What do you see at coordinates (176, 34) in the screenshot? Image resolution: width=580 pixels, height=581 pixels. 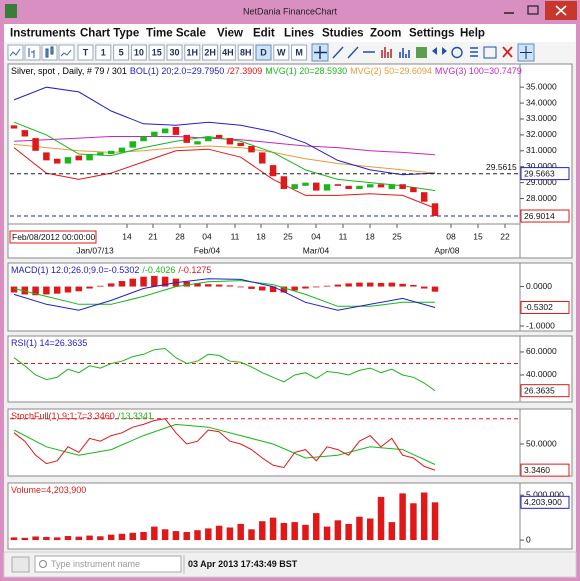 I see `menu-item: Time Scale` at bounding box center [176, 34].